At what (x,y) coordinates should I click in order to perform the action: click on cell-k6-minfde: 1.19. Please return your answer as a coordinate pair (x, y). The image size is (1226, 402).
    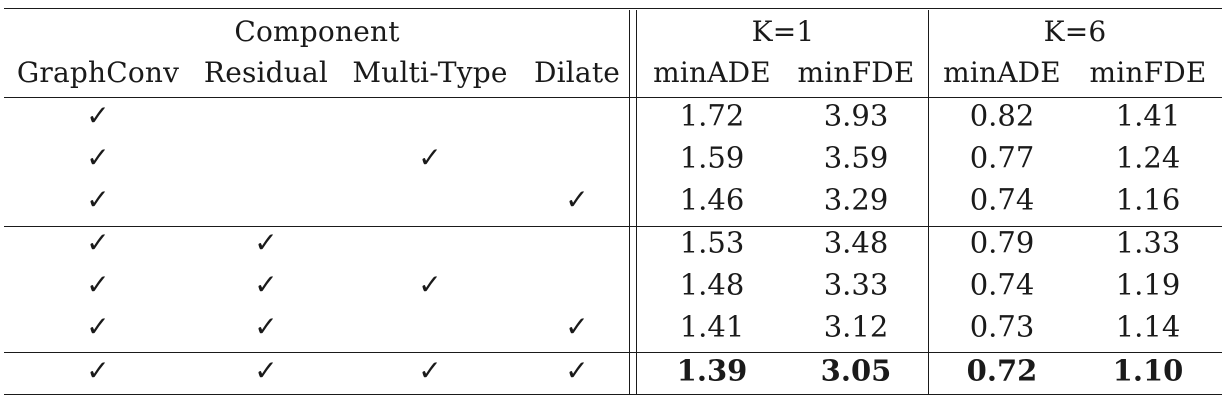
    Looking at the image, I should click on (1148, 284).